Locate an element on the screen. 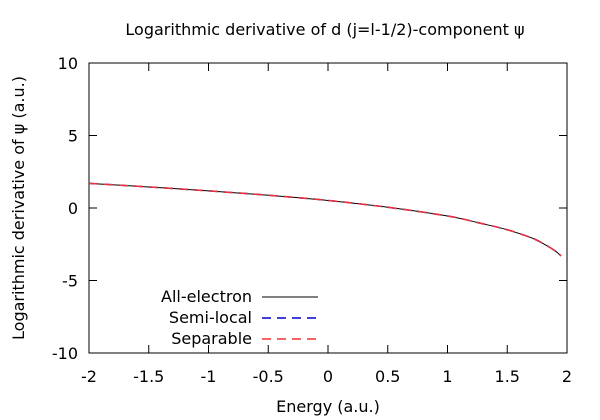 The height and width of the screenshot is (420, 600). legend-label: Separable is located at coordinates (211, 338).